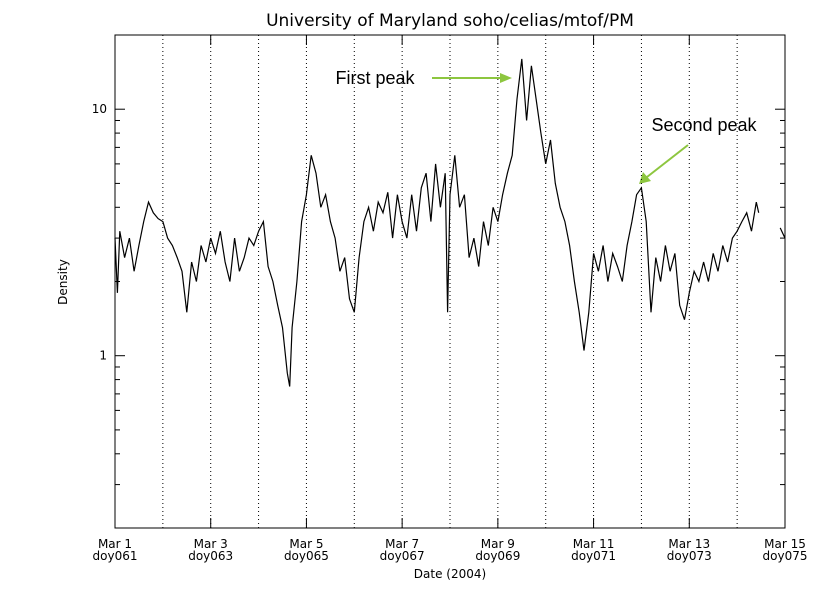 The width and height of the screenshot is (817, 613). I want to click on annotation: First peak, so click(375, 78).